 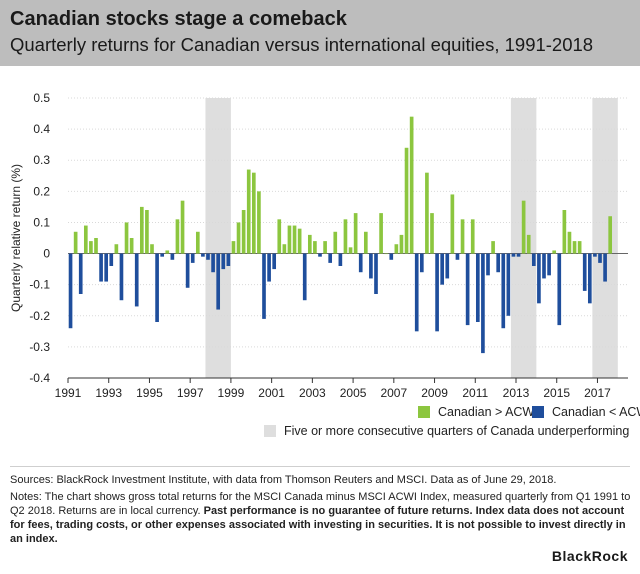 I want to click on y-tick-label: 0.3, so click(x=41, y=160).